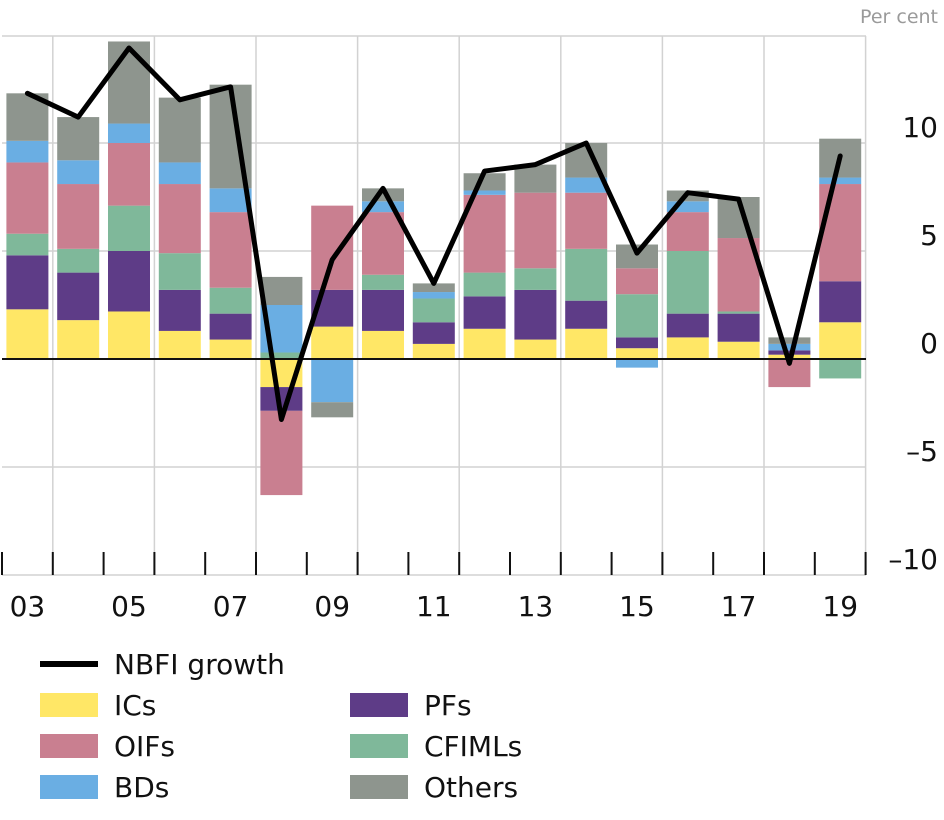 The height and width of the screenshot is (820, 944). Describe the element at coordinates (179, 344) in the screenshot. I see `bar-segment-ics-2006` at that location.